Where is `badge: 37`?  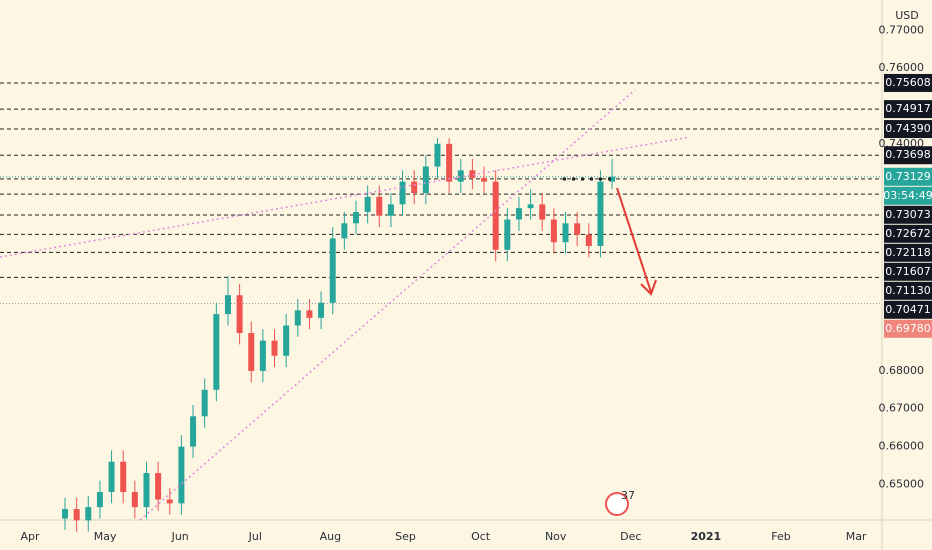
badge: 37 is located at coordinates (620, 502).